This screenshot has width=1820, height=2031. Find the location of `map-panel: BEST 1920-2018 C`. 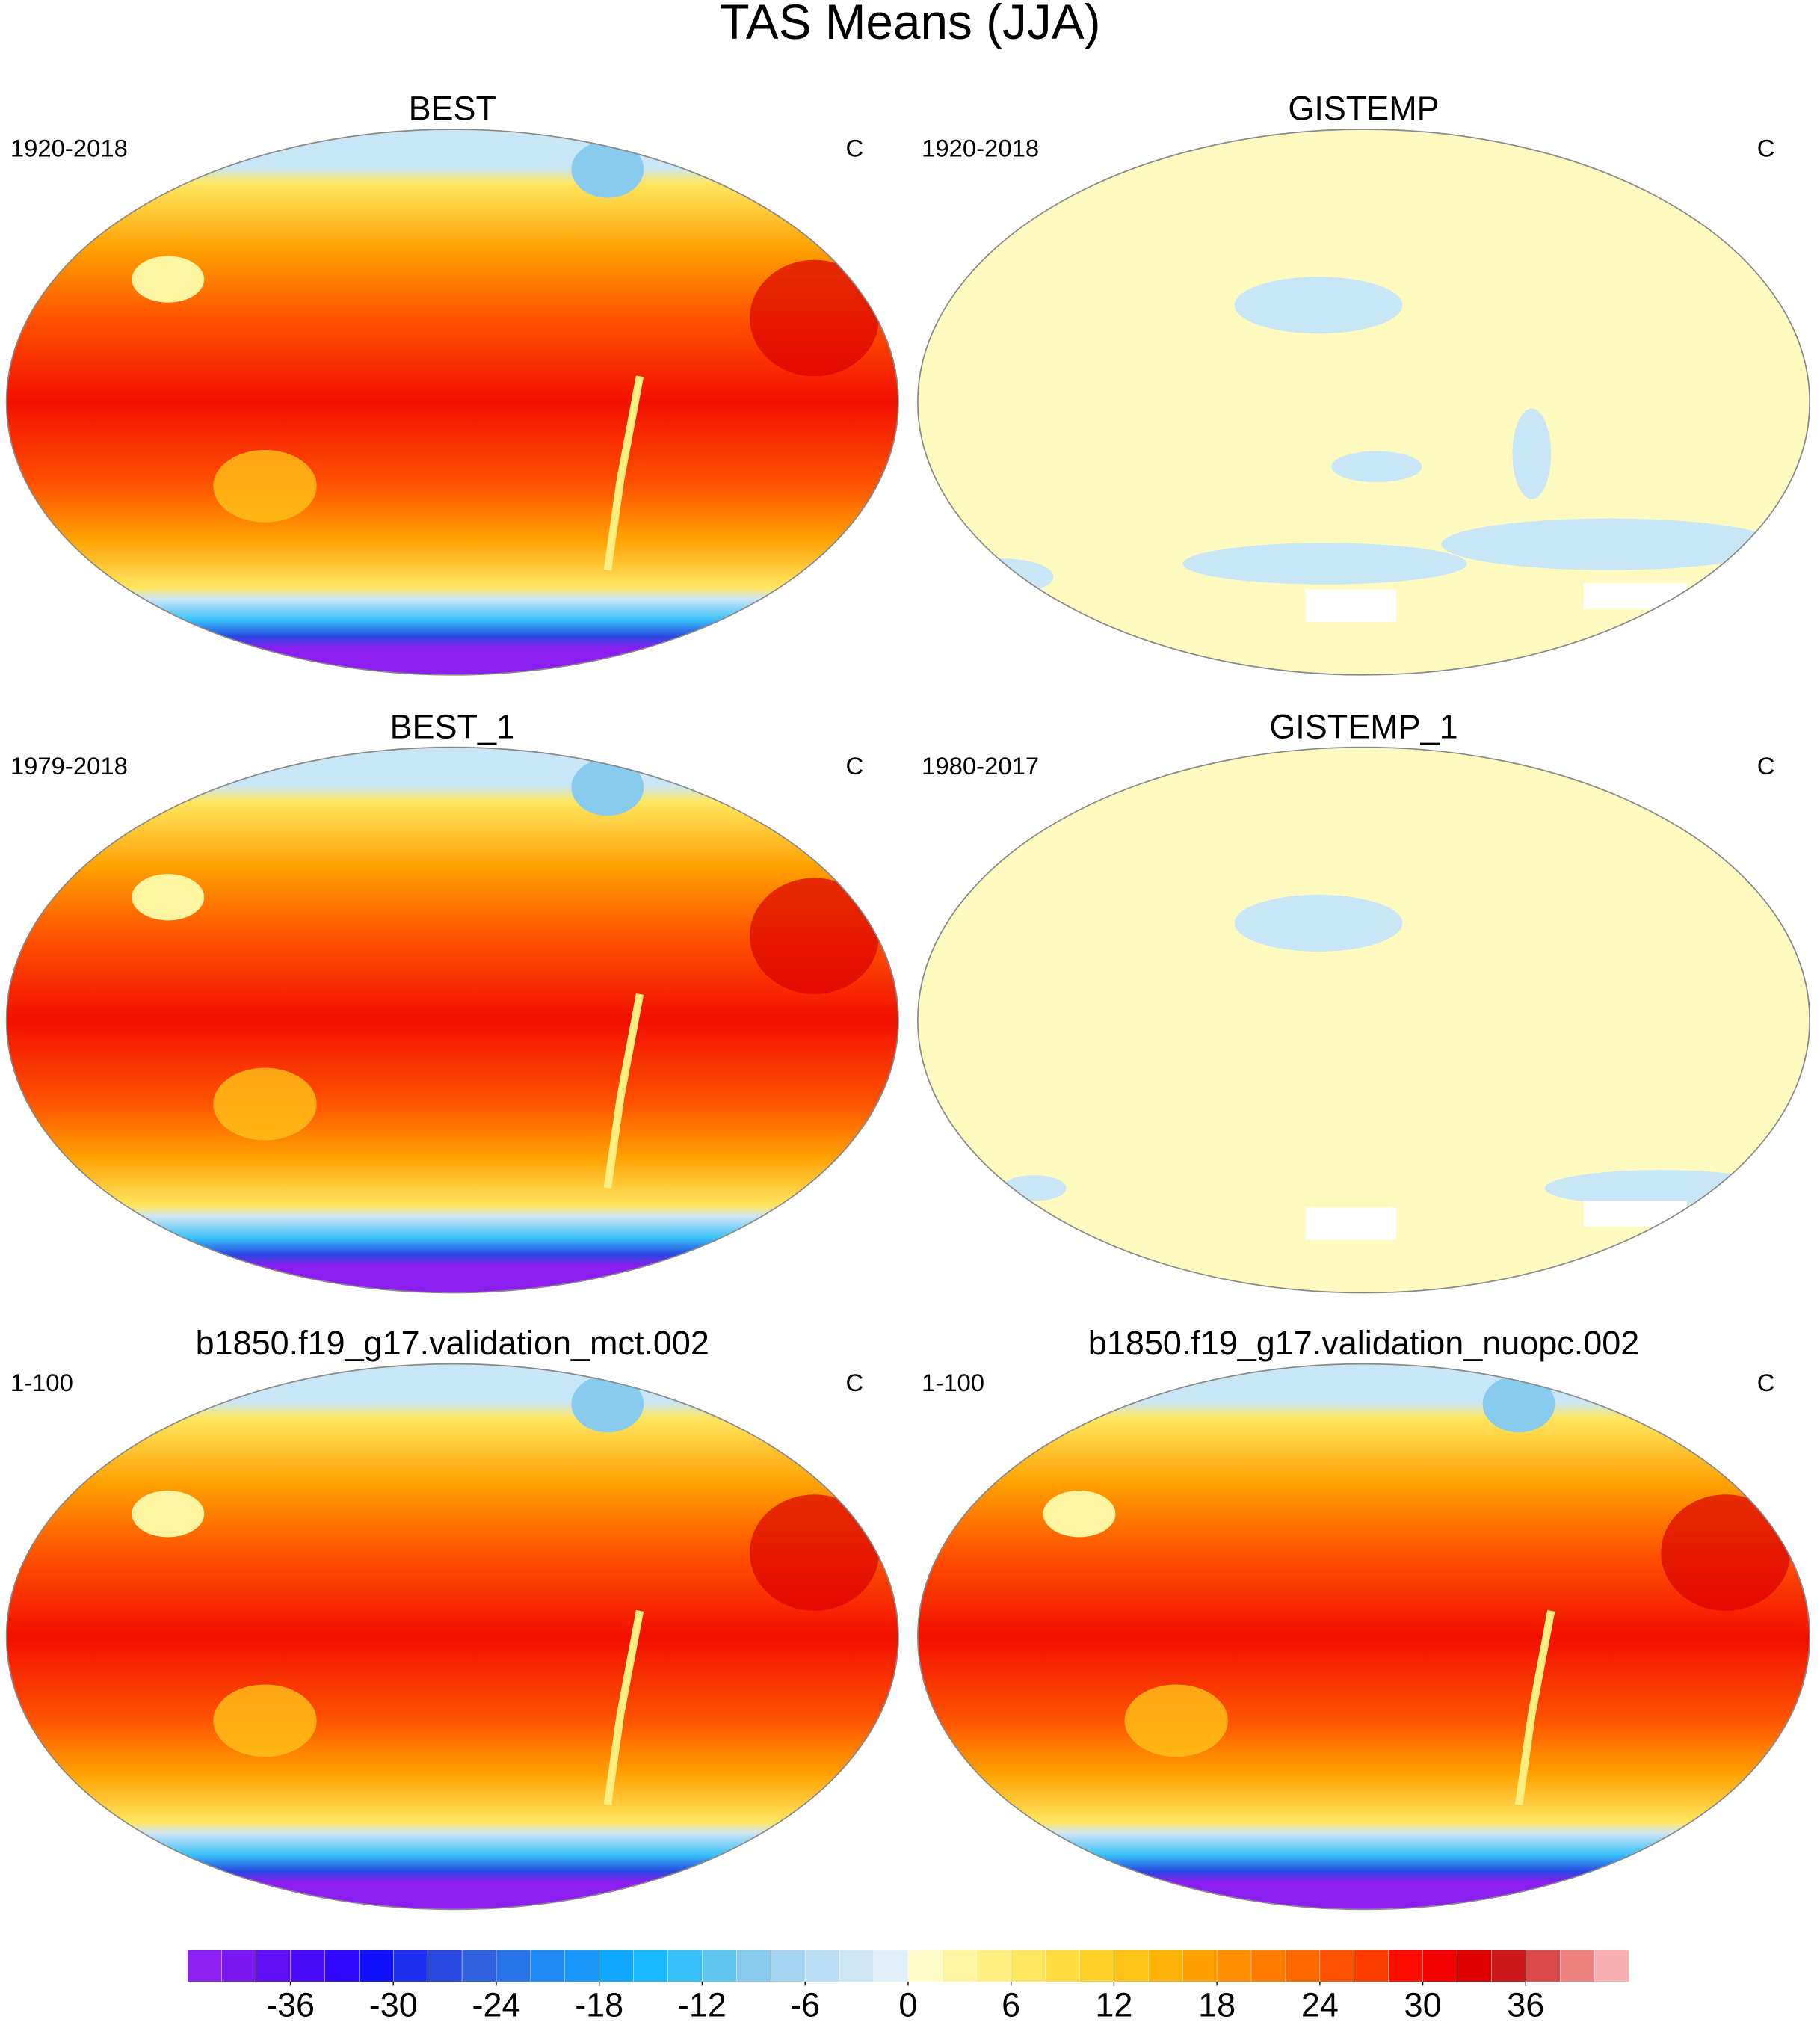

map-panel: BEST 1920-2018 C is located at coordinates (452, 383).